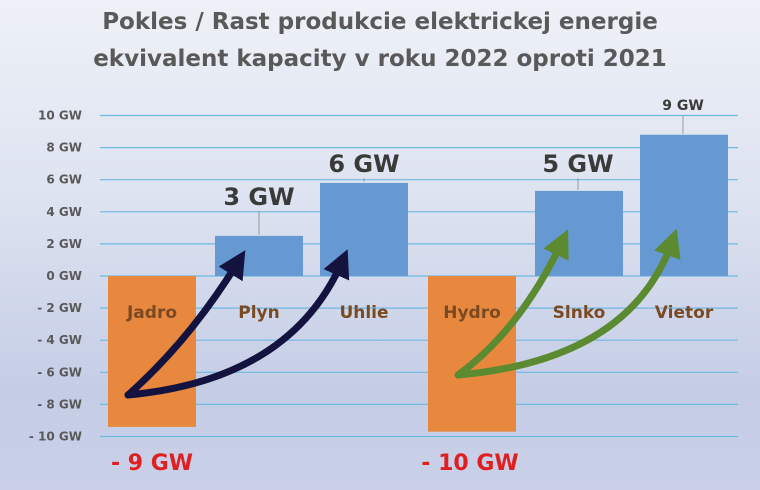  I want to click on data-label: 9 GW, so click(683, 106).